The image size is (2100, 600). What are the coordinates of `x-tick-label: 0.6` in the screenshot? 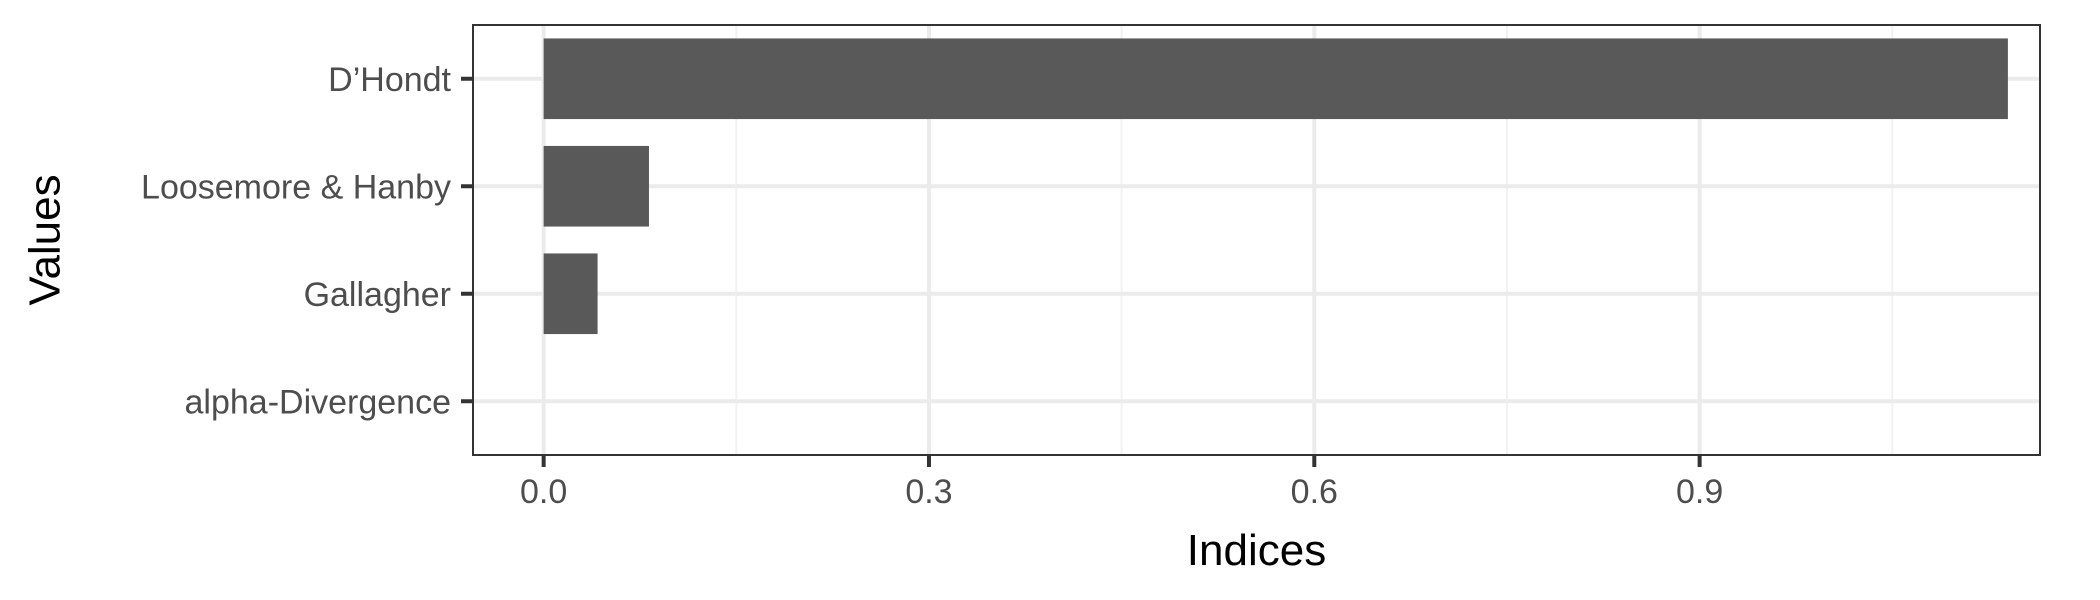 It's located at (1314, 492).